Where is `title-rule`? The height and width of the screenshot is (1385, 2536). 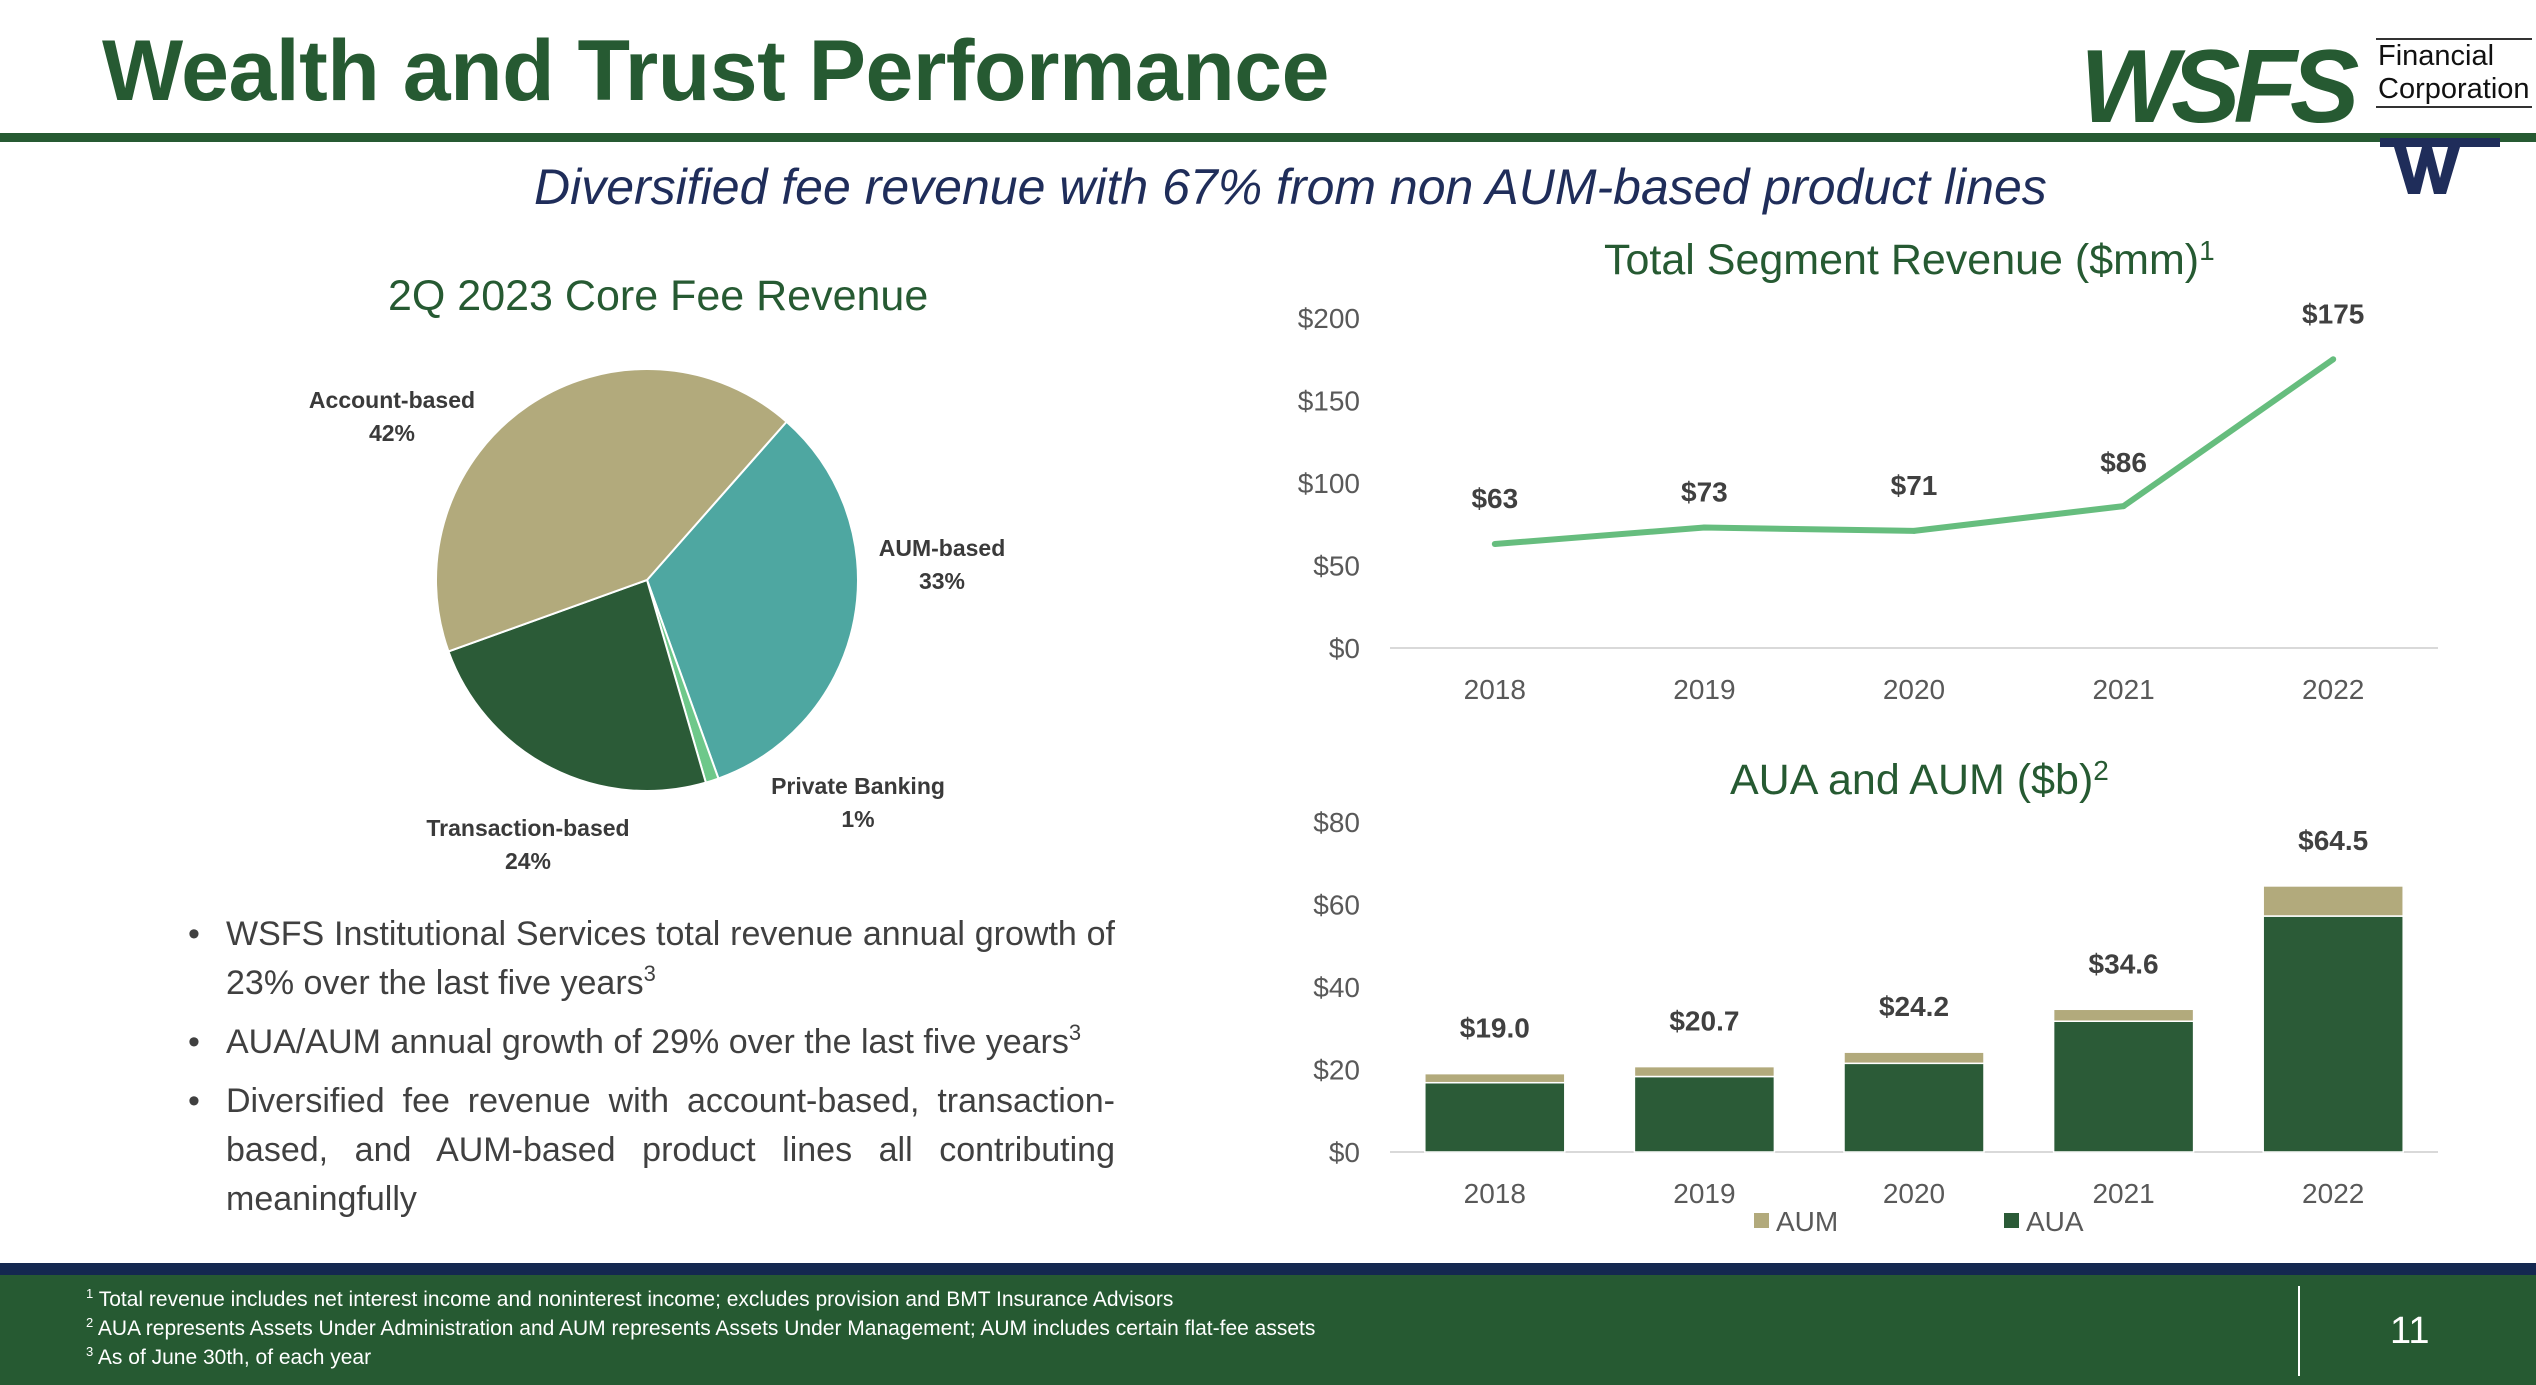 title-rule is located at coordinates (1268, 137).